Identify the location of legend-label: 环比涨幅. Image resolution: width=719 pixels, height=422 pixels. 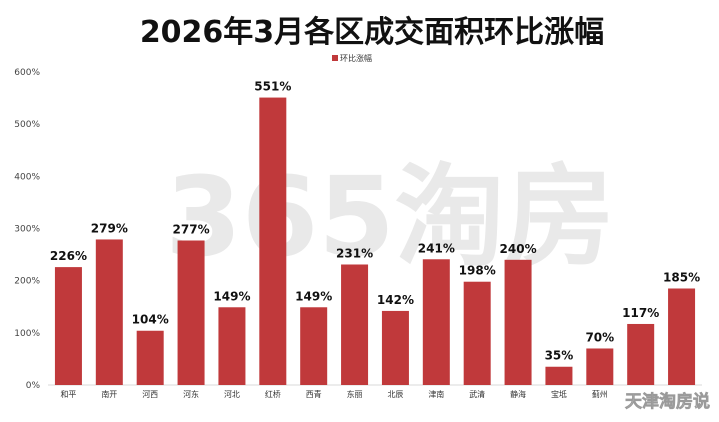
(356, 58).